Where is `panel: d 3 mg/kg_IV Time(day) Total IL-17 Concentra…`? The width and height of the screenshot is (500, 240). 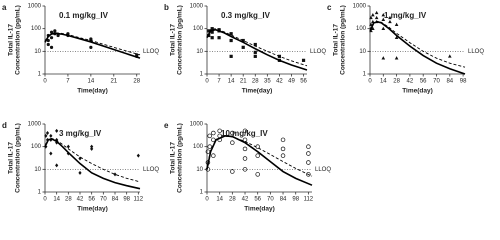
panel: d 3 mg/kg_IV Time(day) Total IL-17 Concentra… is located at coordinates (80, 167).